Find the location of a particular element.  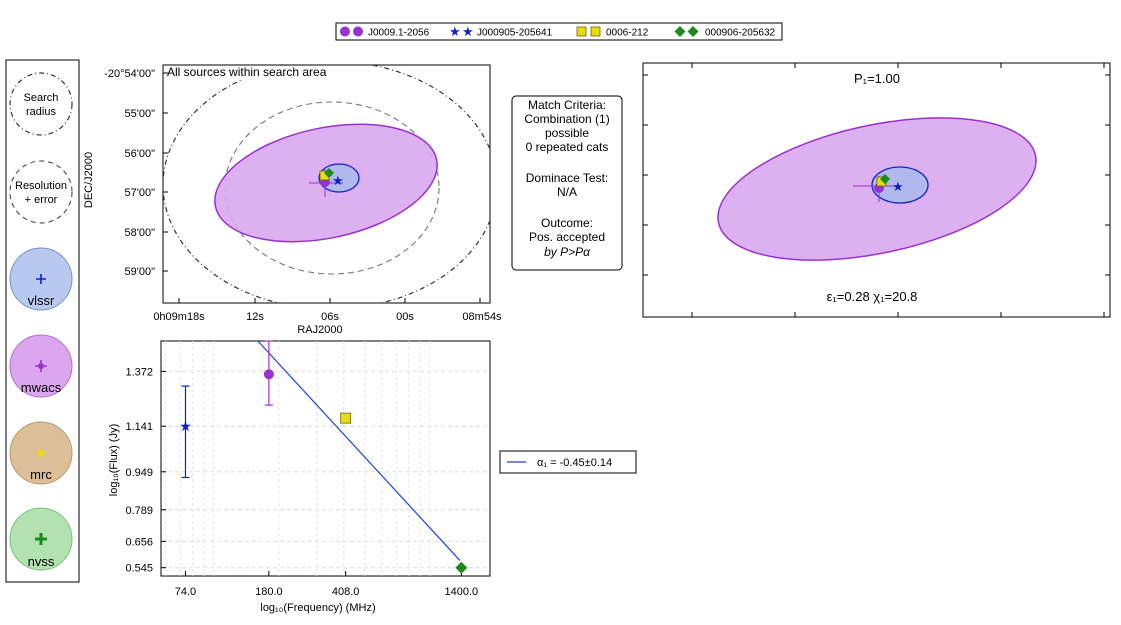

spectrum-y-axis-label: log₁₀(Flux) (Jy) is located at coordinates (114, 460).